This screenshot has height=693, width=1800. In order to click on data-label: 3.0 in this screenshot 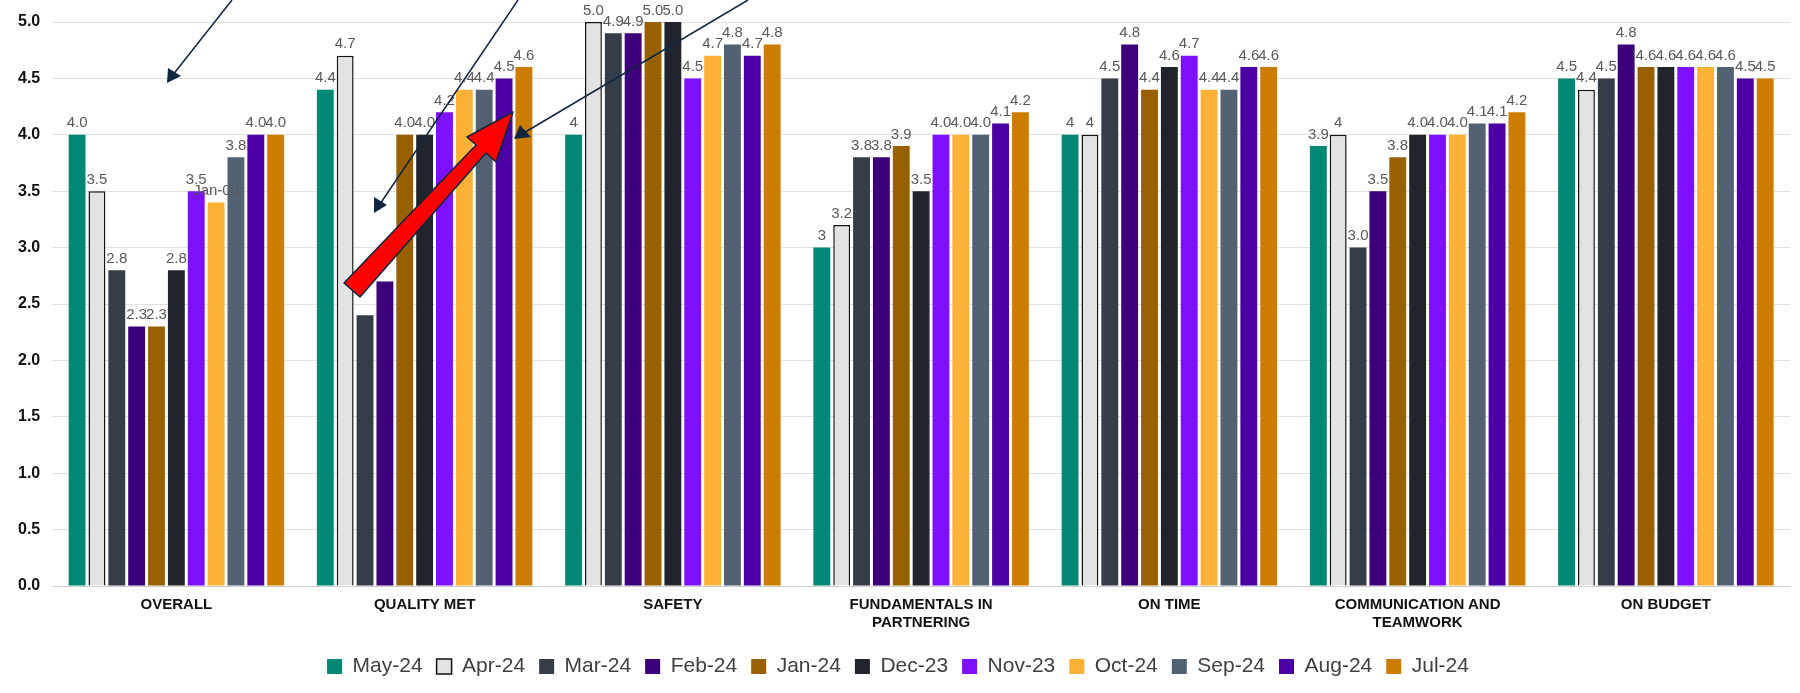, I will do `click(1358, 235)`.